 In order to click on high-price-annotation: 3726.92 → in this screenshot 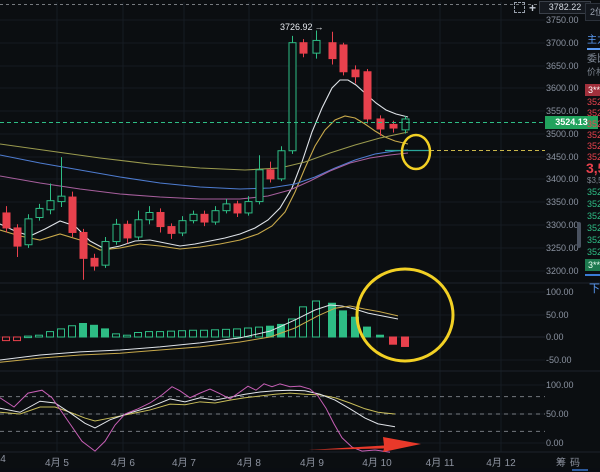, I will do `click(302, 27)`.